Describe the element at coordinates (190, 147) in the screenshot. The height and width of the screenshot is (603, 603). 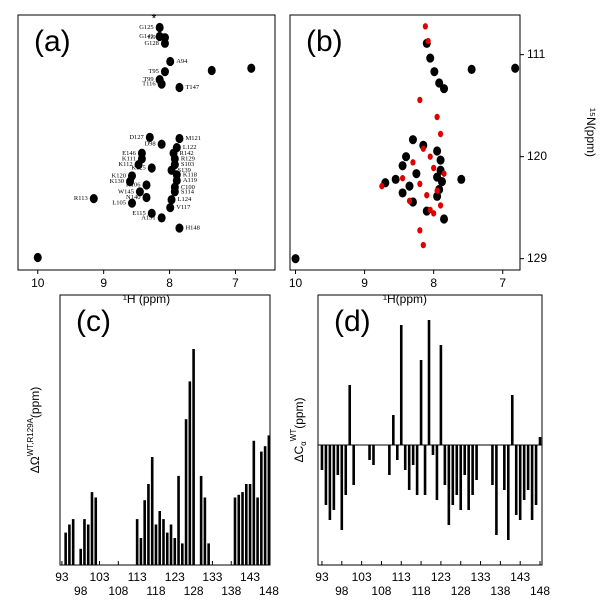
I see `peak-label: L122` at that location.